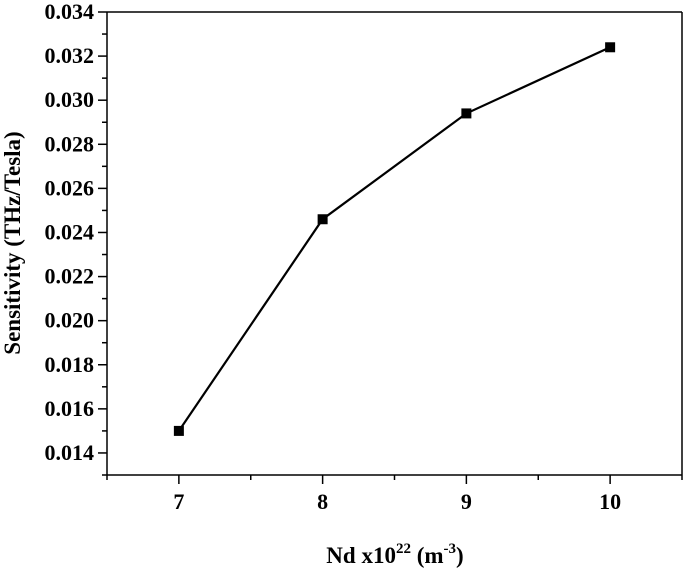 The width and height of the screenshot is (685, 573). Describe the element at coordinates (70, 452) in the screenshot. I see `y-tick-label: 0.014` at that location.